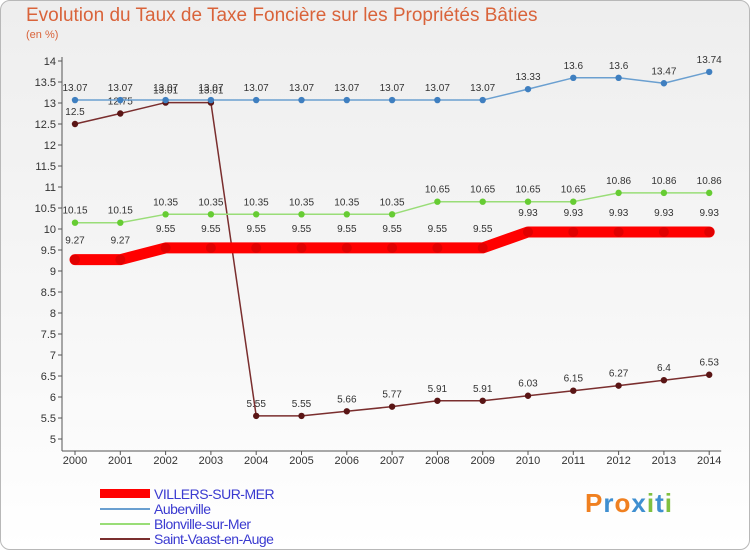 This screenshot has width=750, height=550. Describe the element at coordinates (75, 461) in the screenshot. I see `x-tick-label: 2000` at that location.